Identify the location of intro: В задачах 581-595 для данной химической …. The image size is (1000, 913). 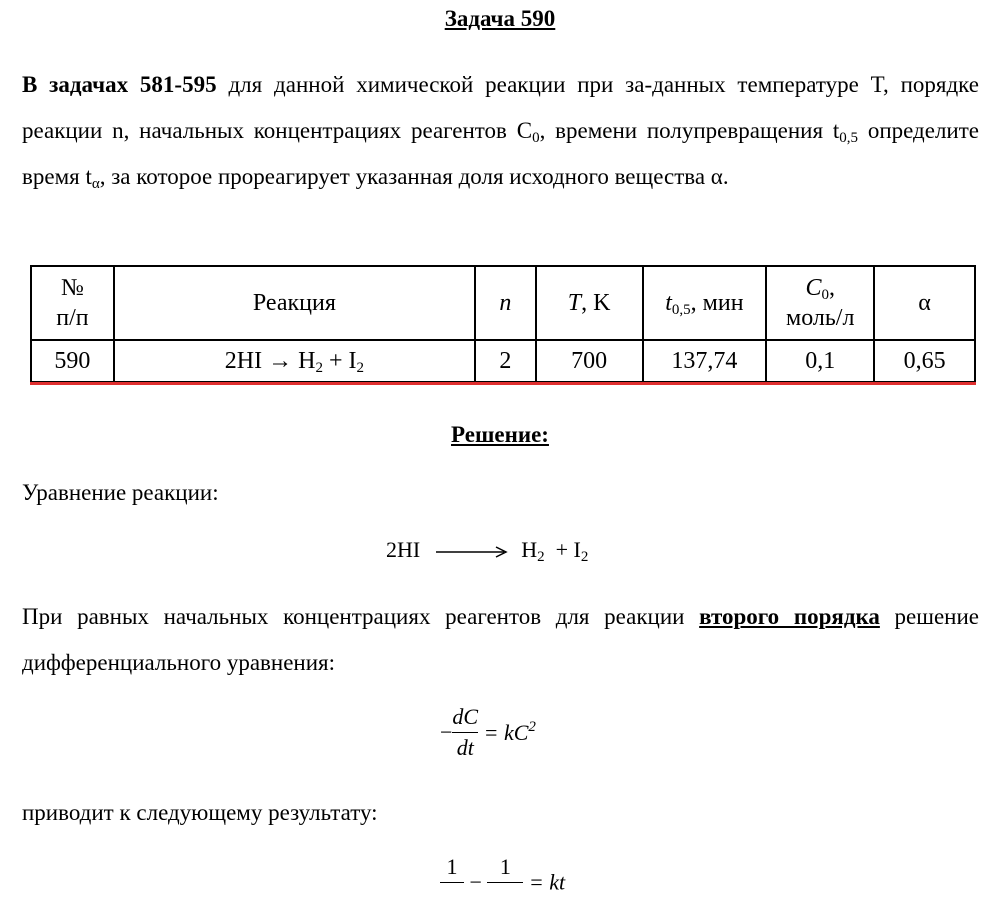
(500, 131).